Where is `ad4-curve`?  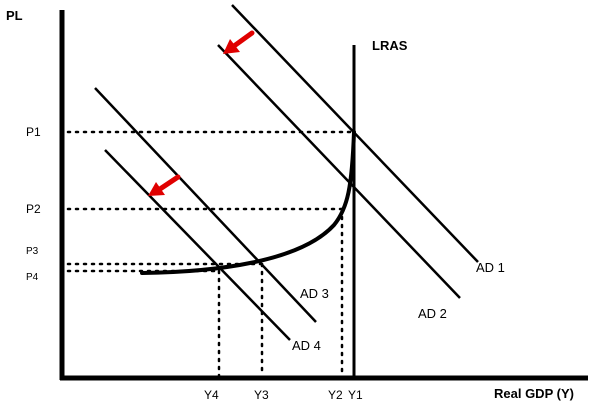
ad4-curve is located at coordinates (197, 245).